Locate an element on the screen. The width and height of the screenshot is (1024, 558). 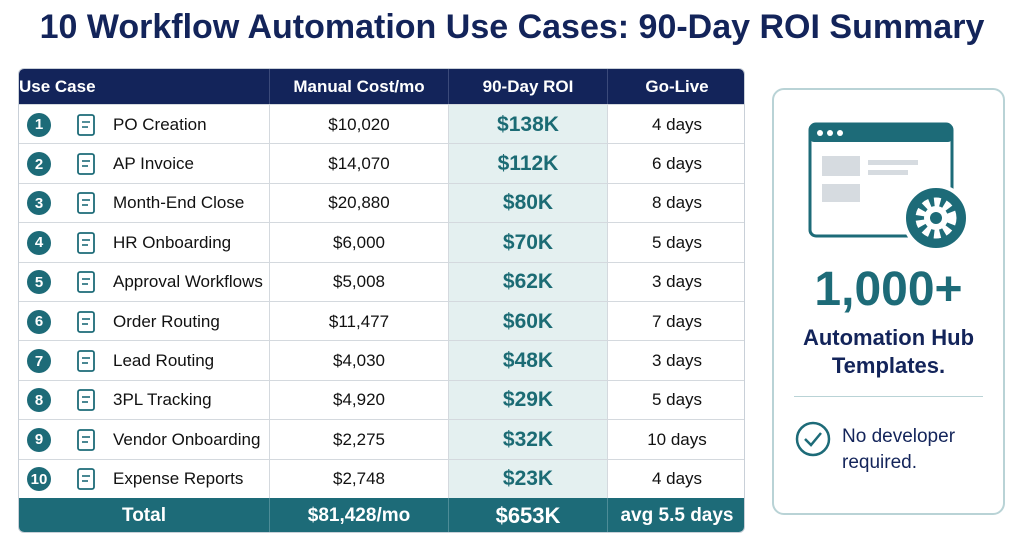
go-live: 7 days is located at coordinates (675, 322).